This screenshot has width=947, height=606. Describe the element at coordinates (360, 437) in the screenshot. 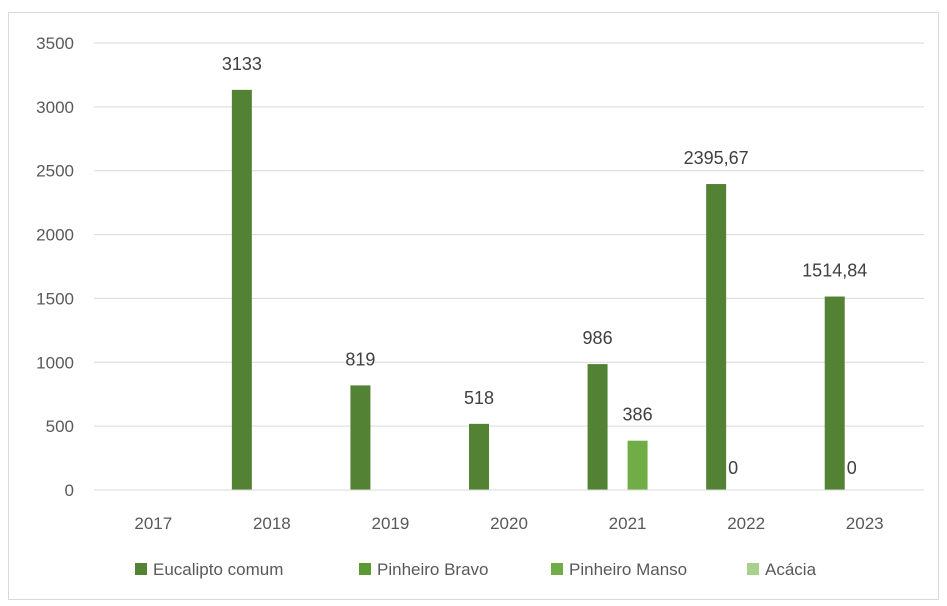

I see `bar-eucalipto-comum-2019` at that location.